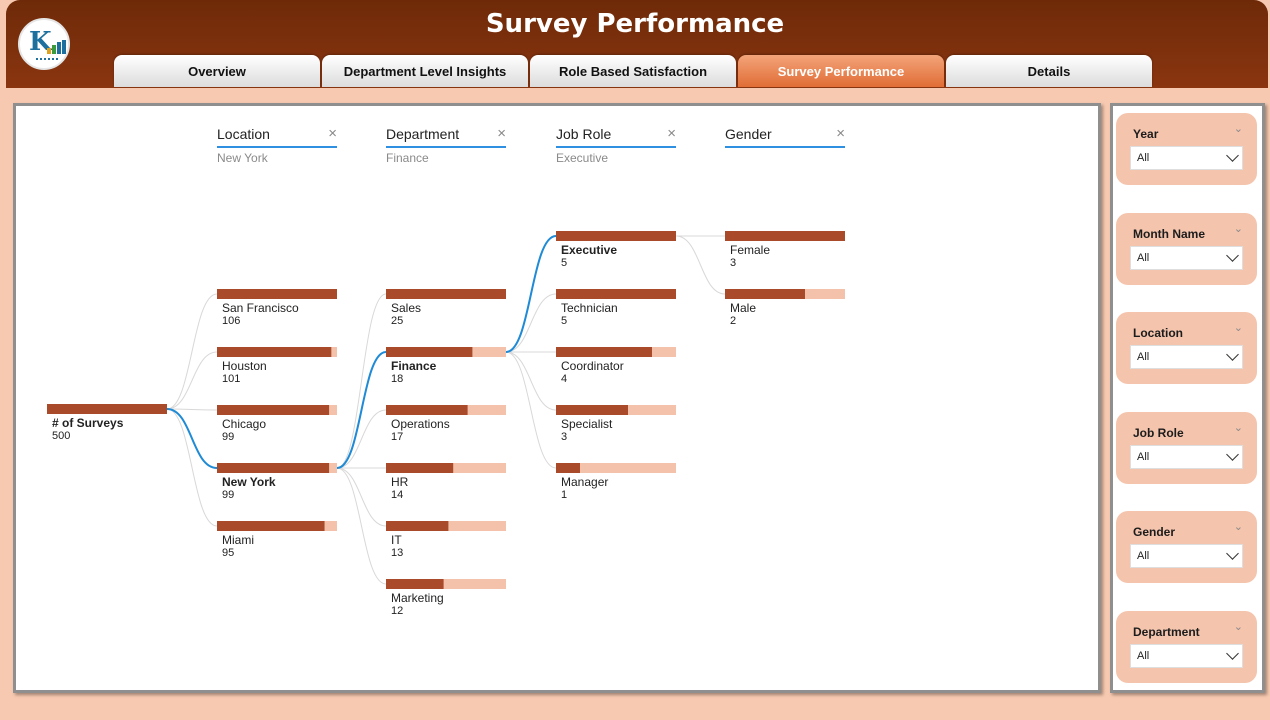 The width and height of the screenshot is (1270, 720). Describe the element at coordinates (1186, 158) in the screenshot. I see `year-dropdown: All` at that location.